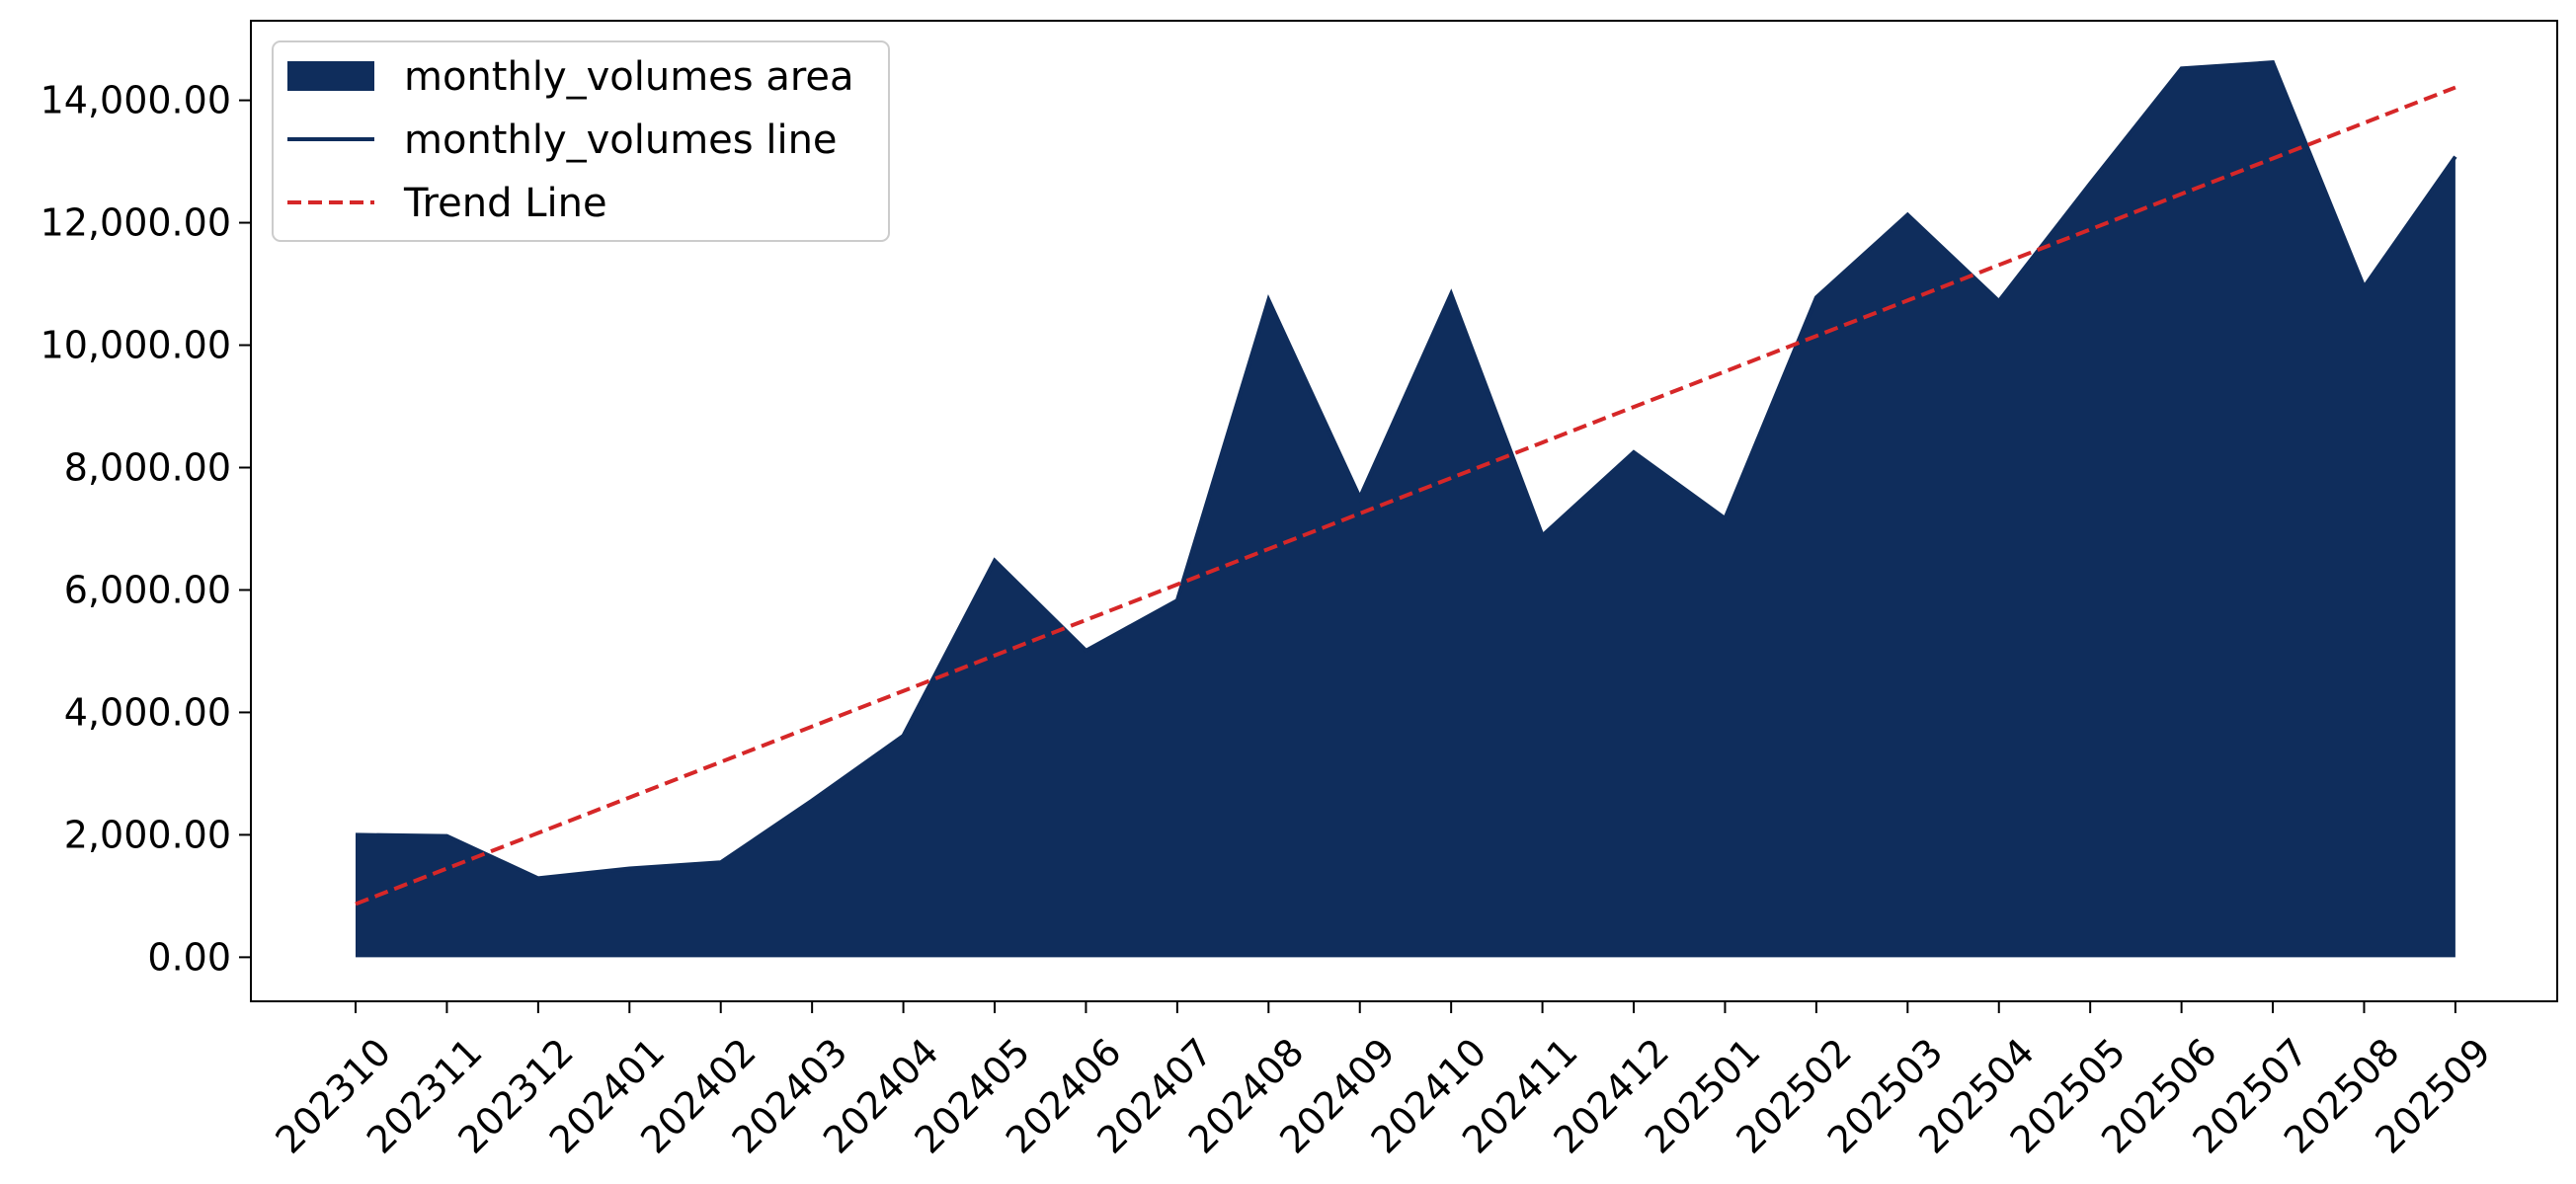 Image resolution: width=2576 pixels, height=1184 pixels. I want to click on legend-label-trend: Trend Line, so click(505, 203).